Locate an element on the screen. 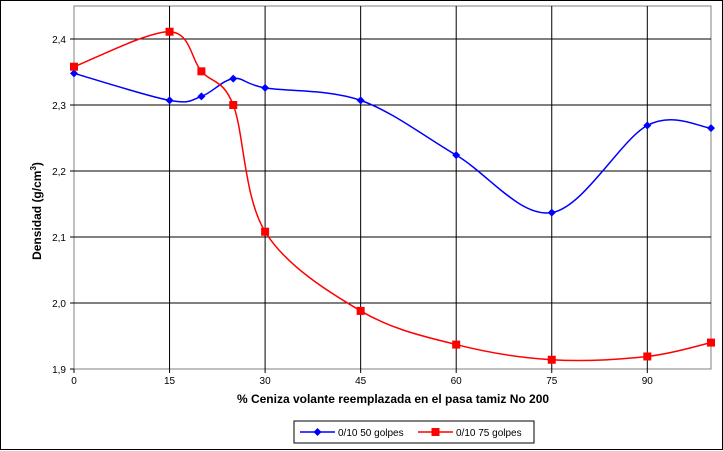 This screenshot has height=451, width=723. y-axis-title-superscript: 3 is located at coordinates (33, 168).